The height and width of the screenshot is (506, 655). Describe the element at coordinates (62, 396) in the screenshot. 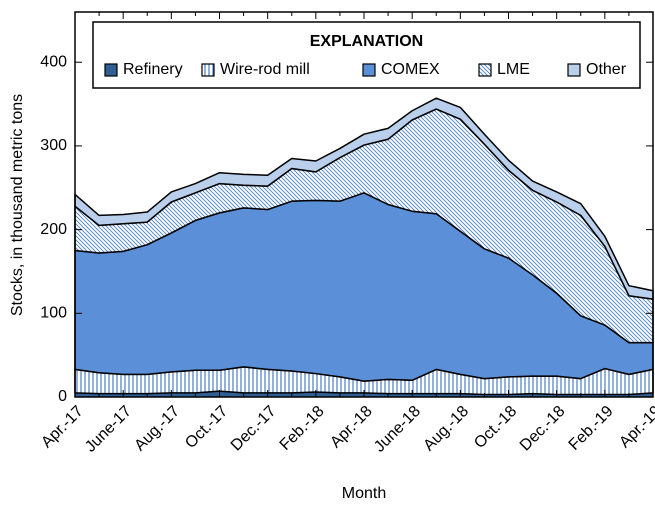

I see `y-tick-label: 0` at that location.